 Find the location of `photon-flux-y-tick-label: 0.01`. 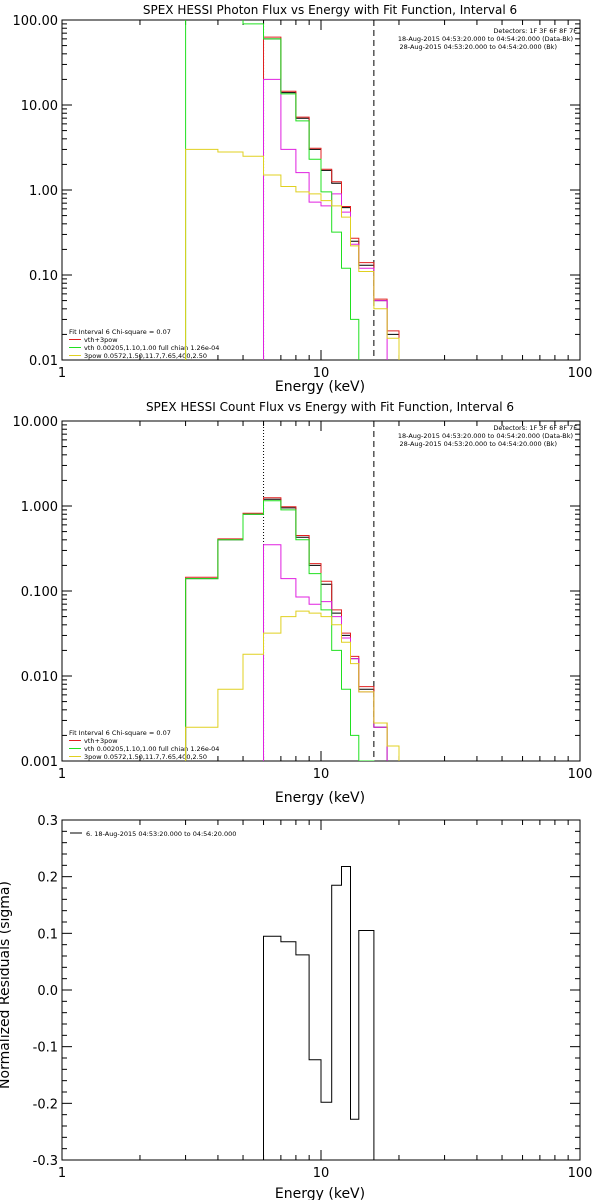

photon-flux-y-tick-label: 0.01 is located at coordinates (43, 361).